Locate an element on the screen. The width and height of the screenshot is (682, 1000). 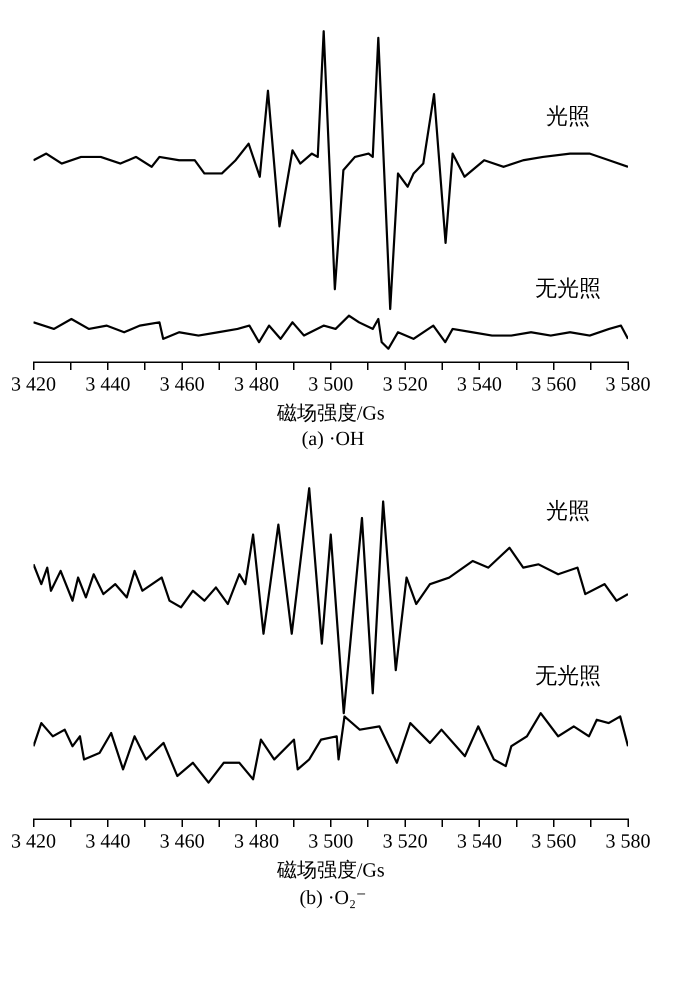
text: (b) ·O₂⁻ is located at coordinates (333, 898).